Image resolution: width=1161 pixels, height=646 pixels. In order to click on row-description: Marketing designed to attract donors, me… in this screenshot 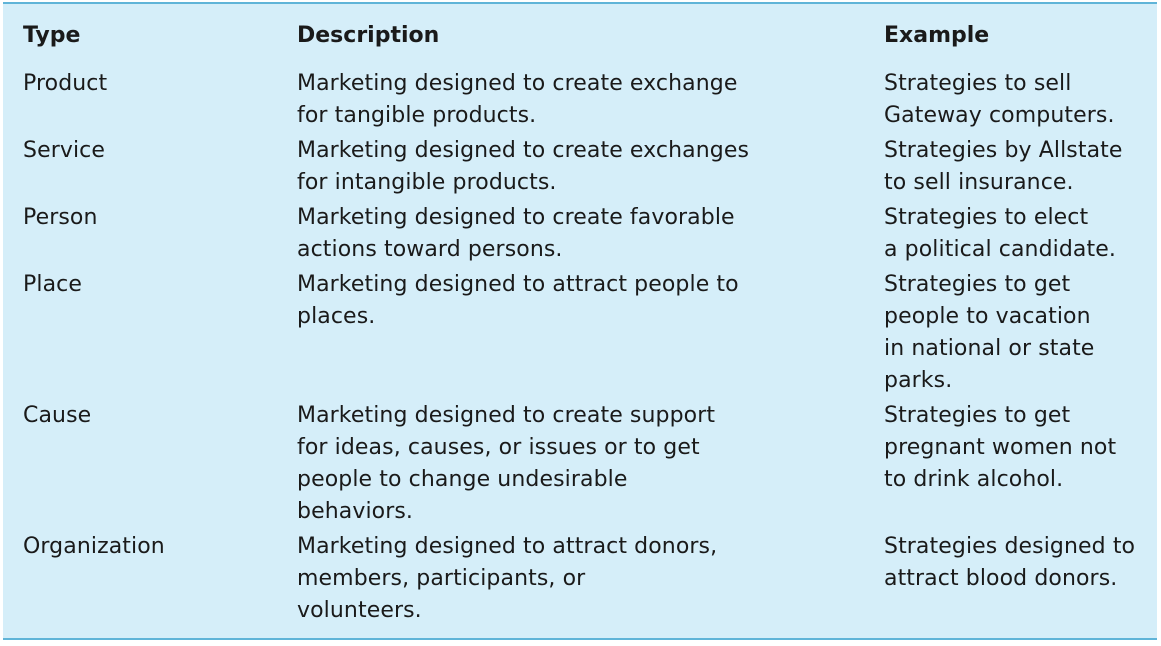, I will do `click(507, 578)`.